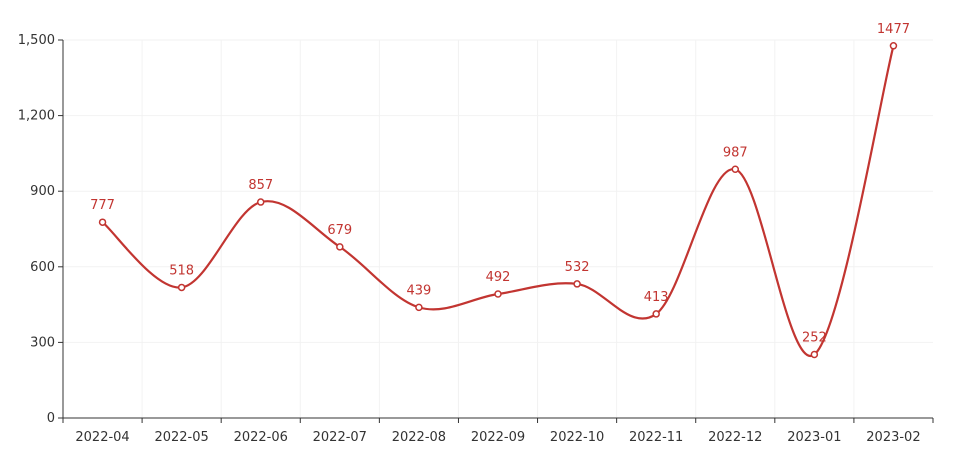 The height and width of the screenshot is (463, 959). Describe the element at coordinates (814, 437) in the screenshot. I see `x-tick-label: 2023-01` at that location.